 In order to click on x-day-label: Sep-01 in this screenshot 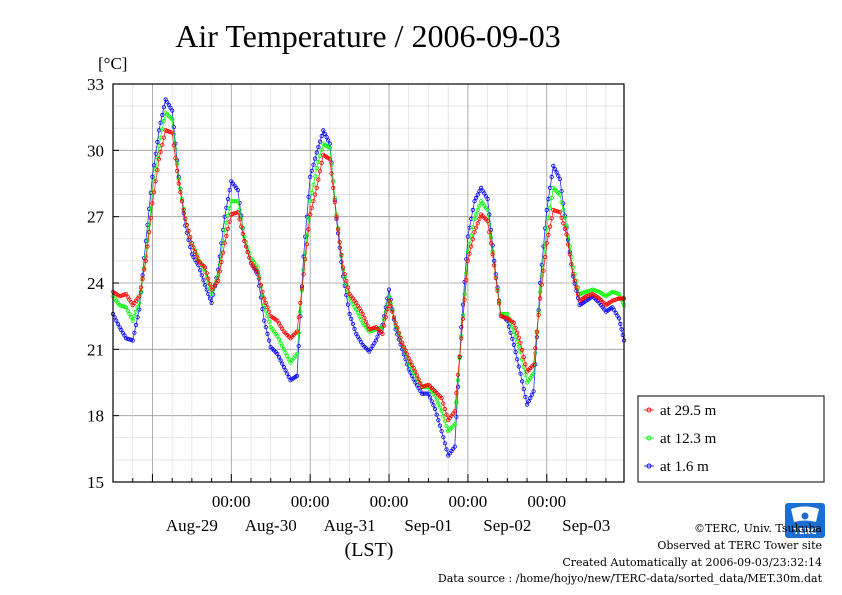, I will do `click(428, 525)`.